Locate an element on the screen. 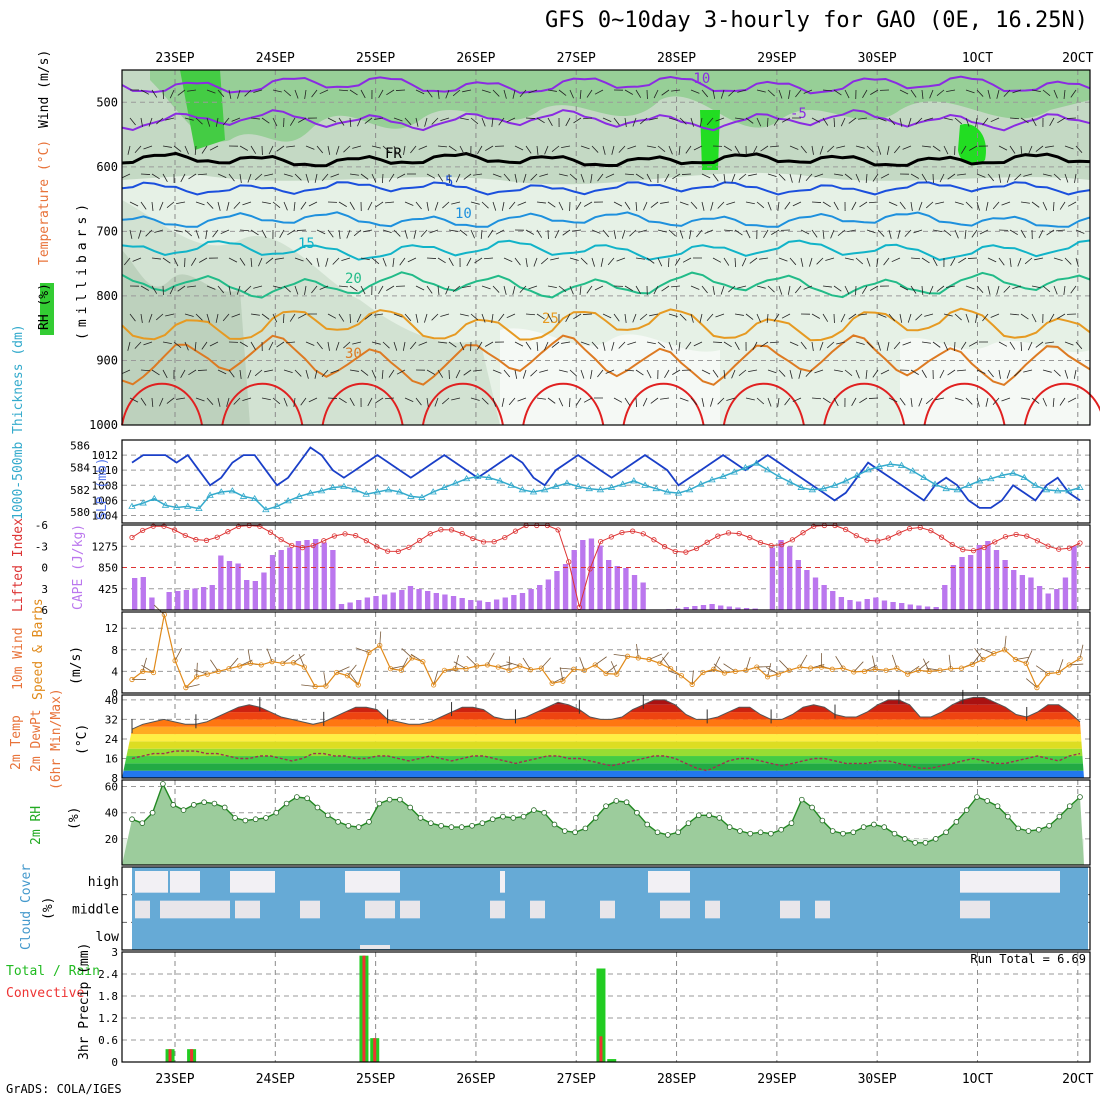 The width and height of the screenshot is (1100, 1100). cloud-high-patch is located at coordinates (372, 882).